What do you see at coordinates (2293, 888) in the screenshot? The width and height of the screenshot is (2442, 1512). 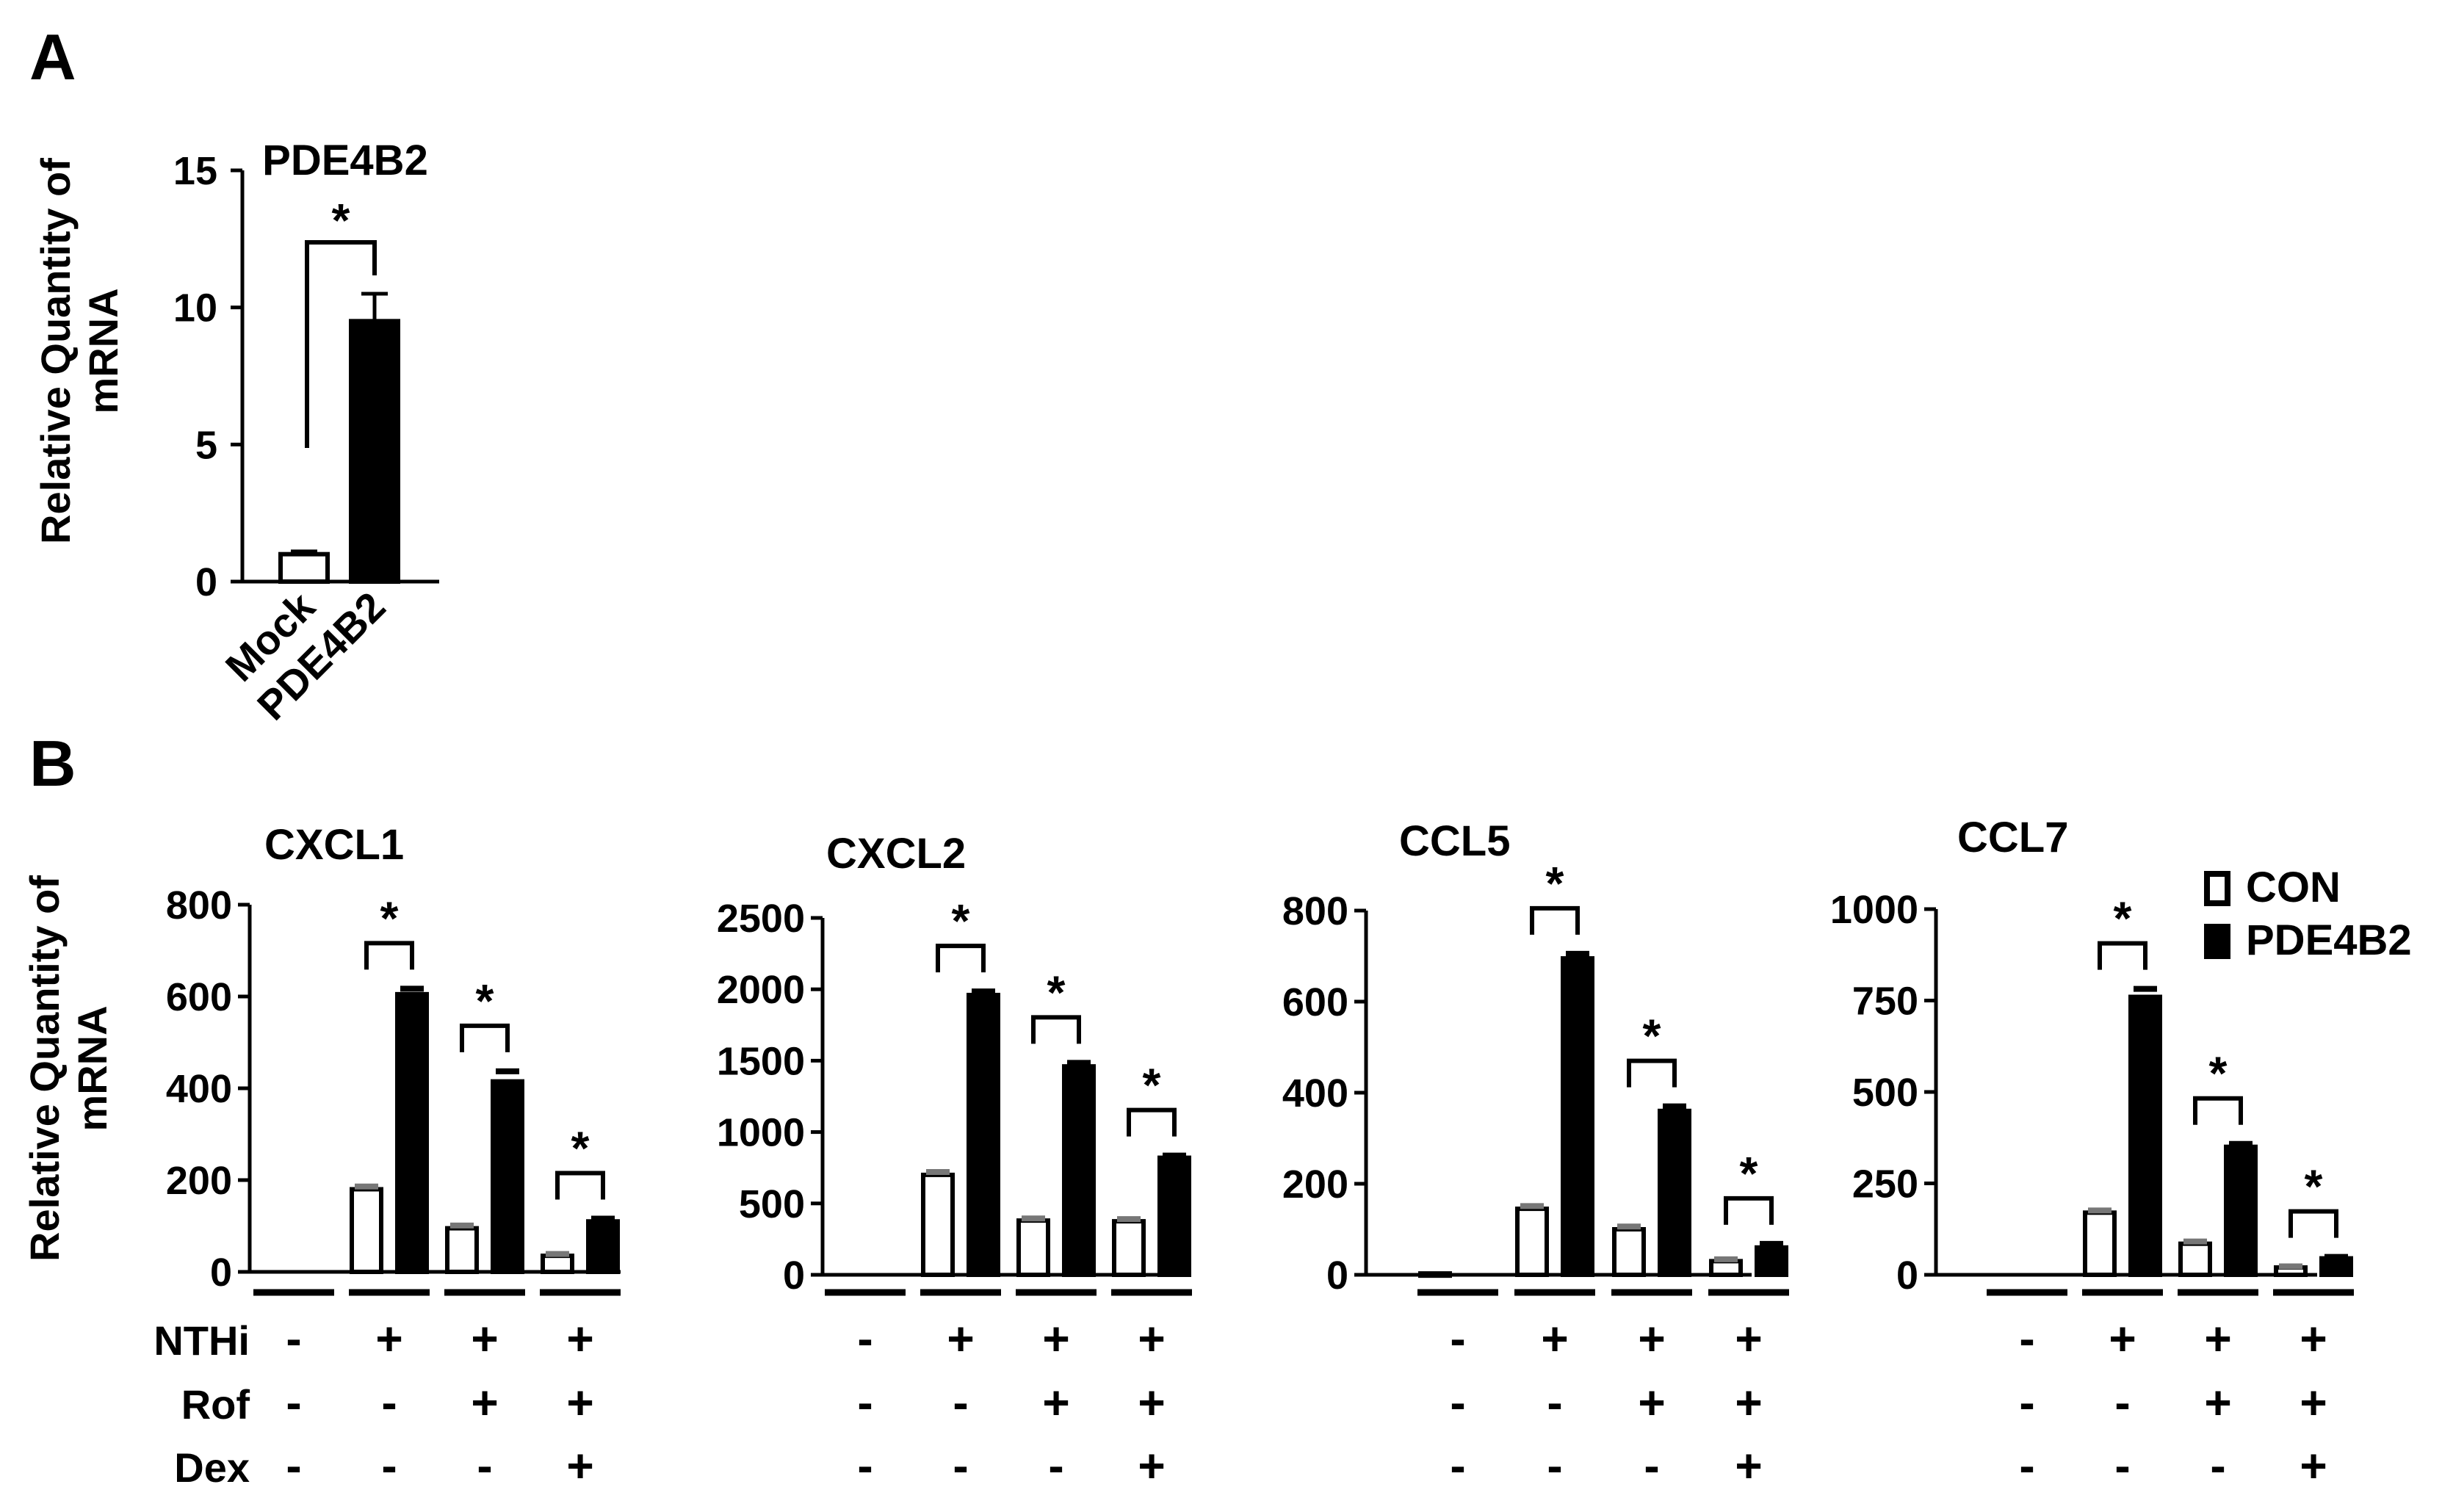 I see `legend-label-con: CON` at bounding box center [2293, 888].